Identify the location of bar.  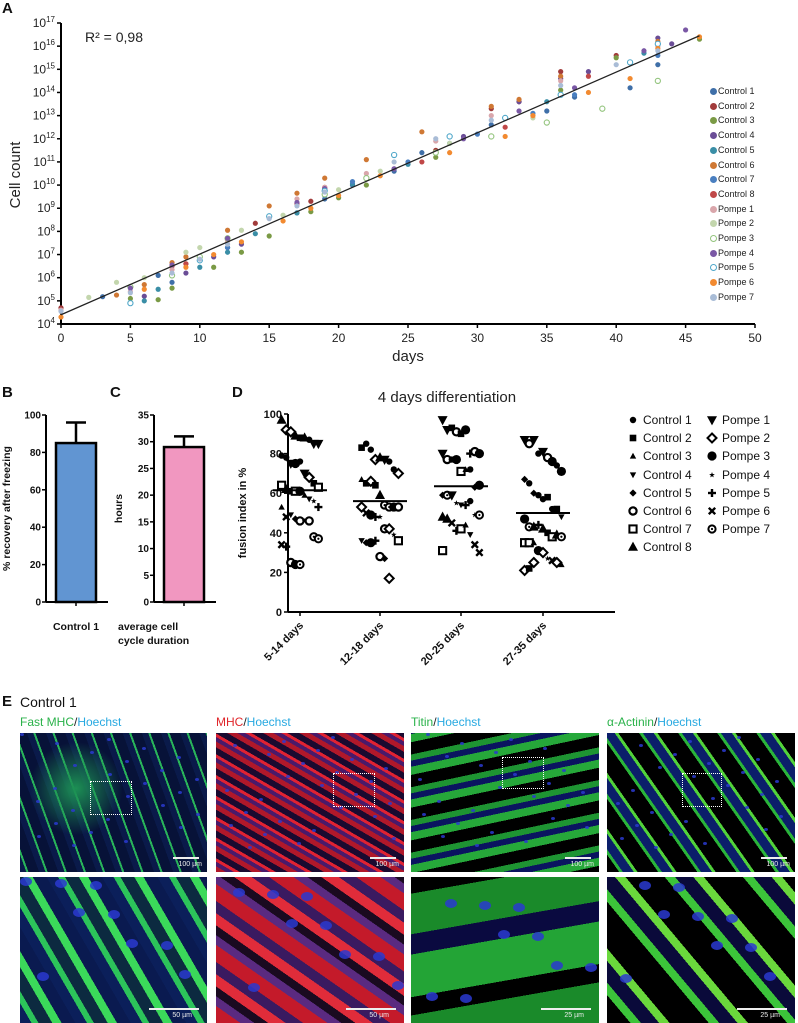
(76, 522).